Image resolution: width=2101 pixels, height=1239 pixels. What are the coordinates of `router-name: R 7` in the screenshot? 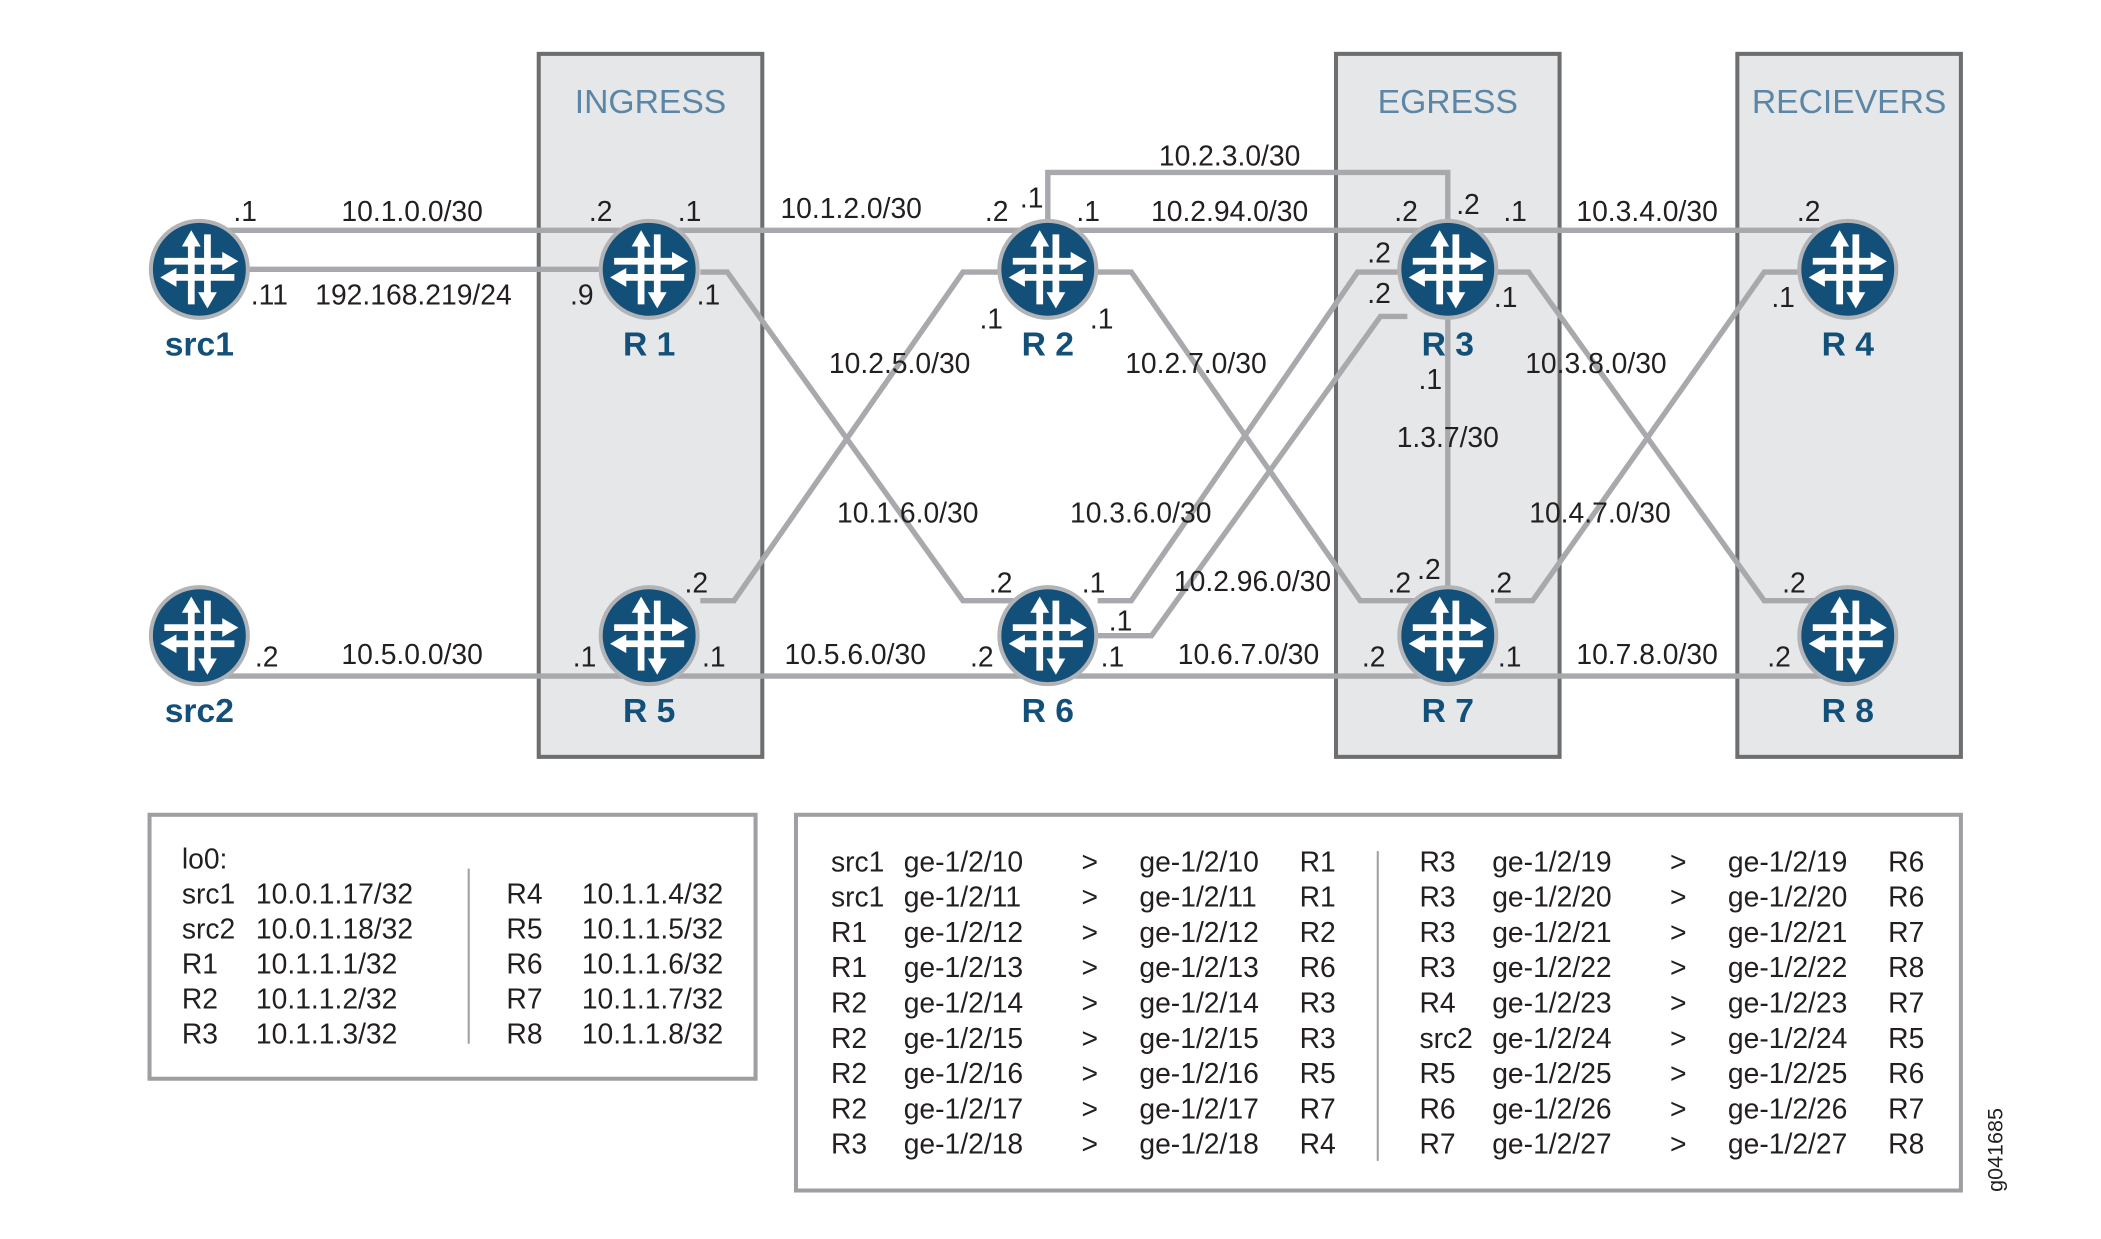 It's located at (1448, 711).